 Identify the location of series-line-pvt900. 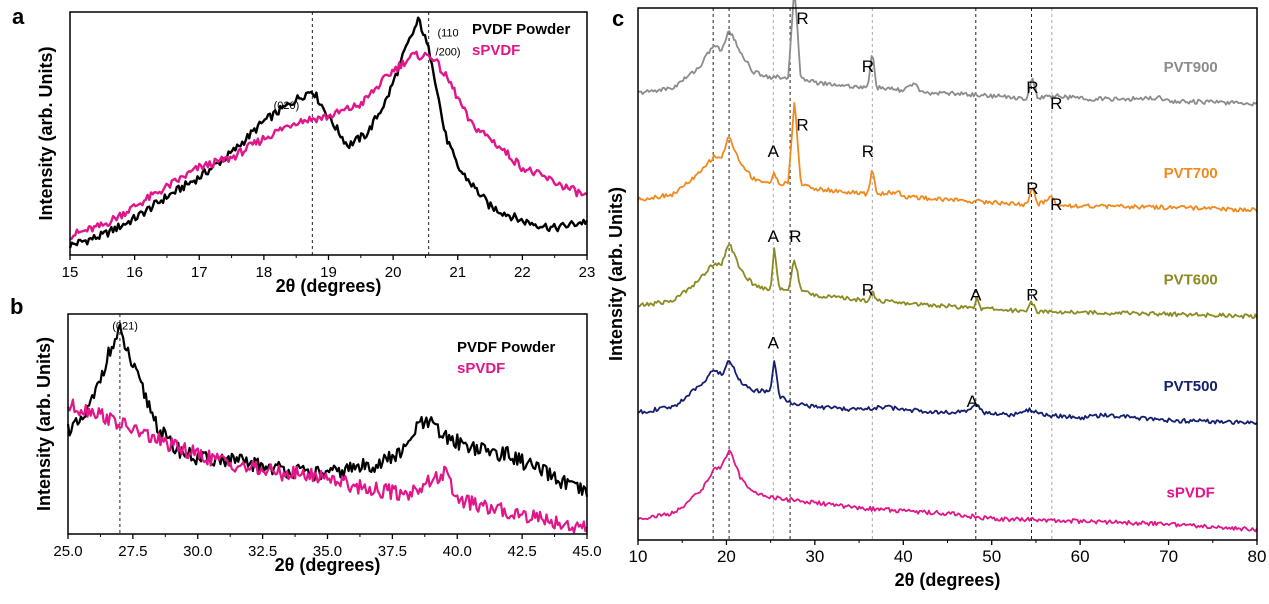
(947, 53).